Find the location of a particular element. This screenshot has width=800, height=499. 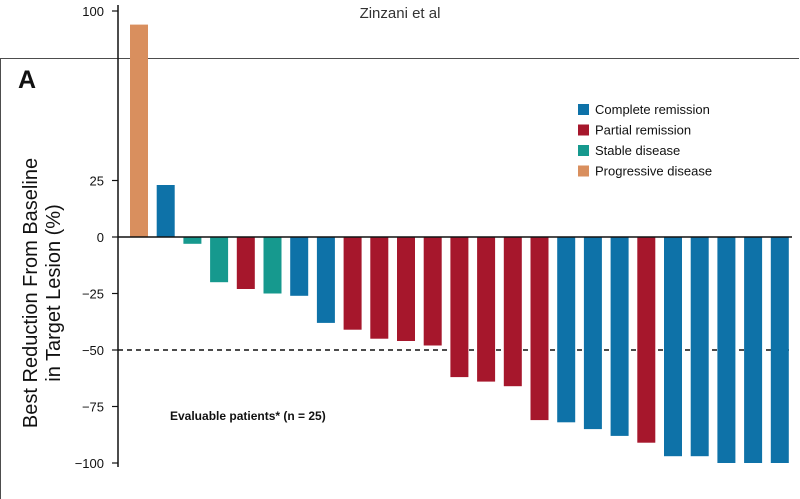

y-tick-label: 0 is located at coordinates (100, 237).